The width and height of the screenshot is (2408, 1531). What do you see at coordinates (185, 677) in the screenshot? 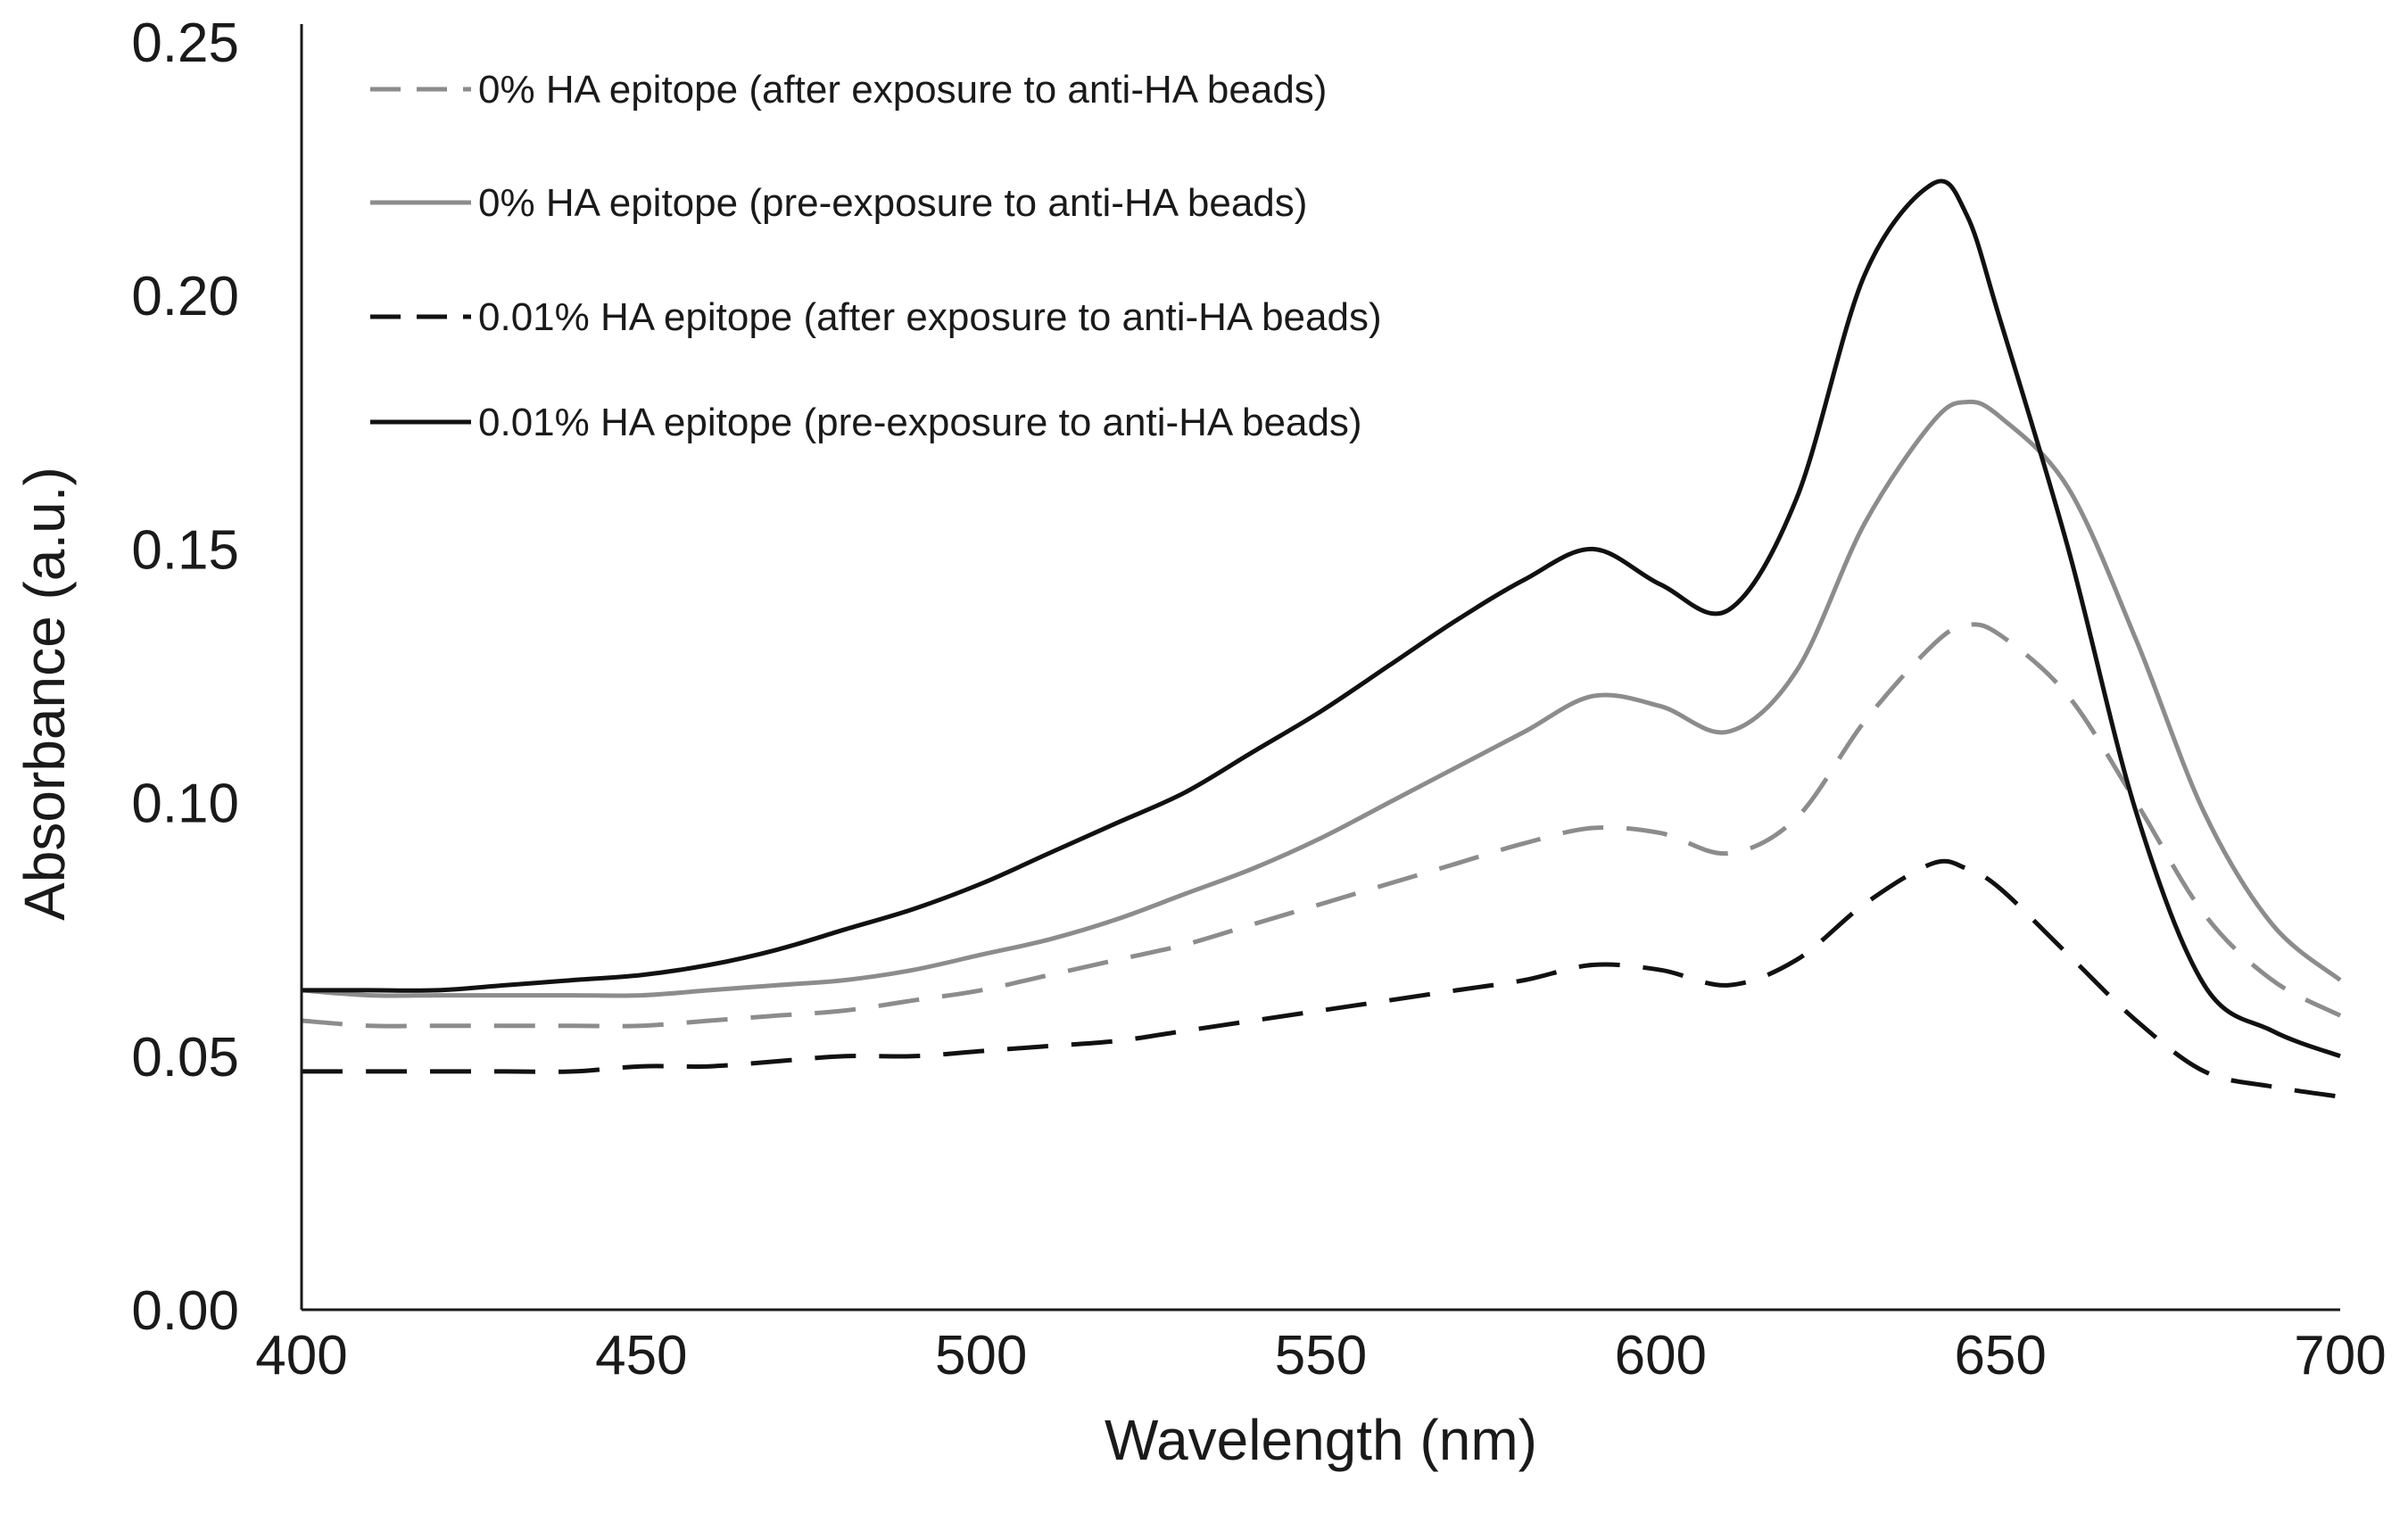
I see `y-axis-ticks: 0.00 0.05 0.10 0.15 0.20 0.25` at bounding box center [185, 677].